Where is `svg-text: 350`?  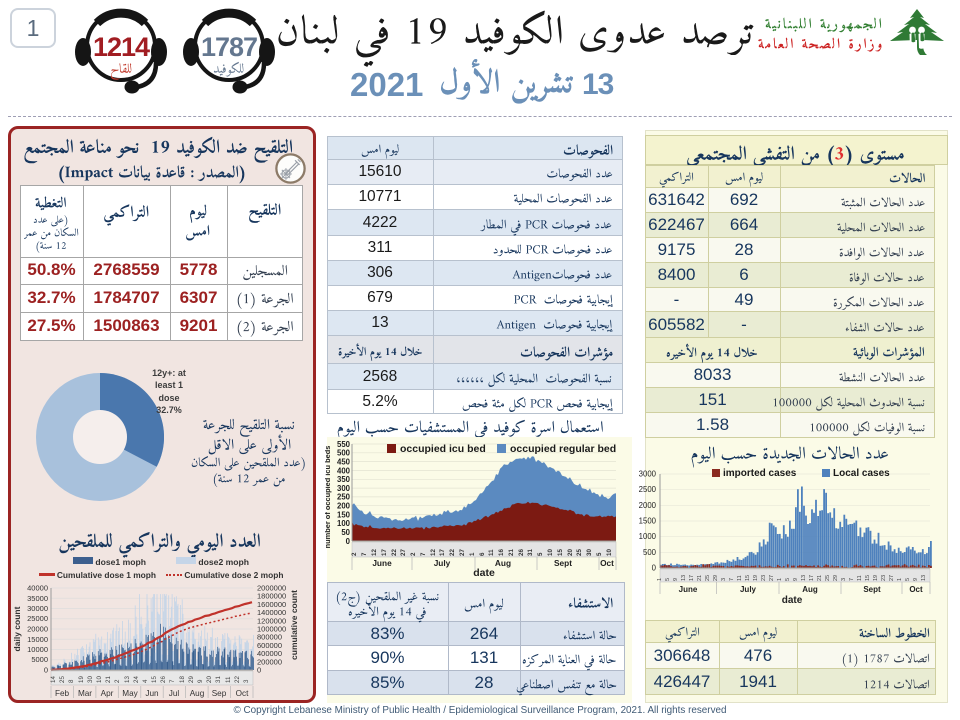 svg-text: 350 is located at coordinates (344, 479).